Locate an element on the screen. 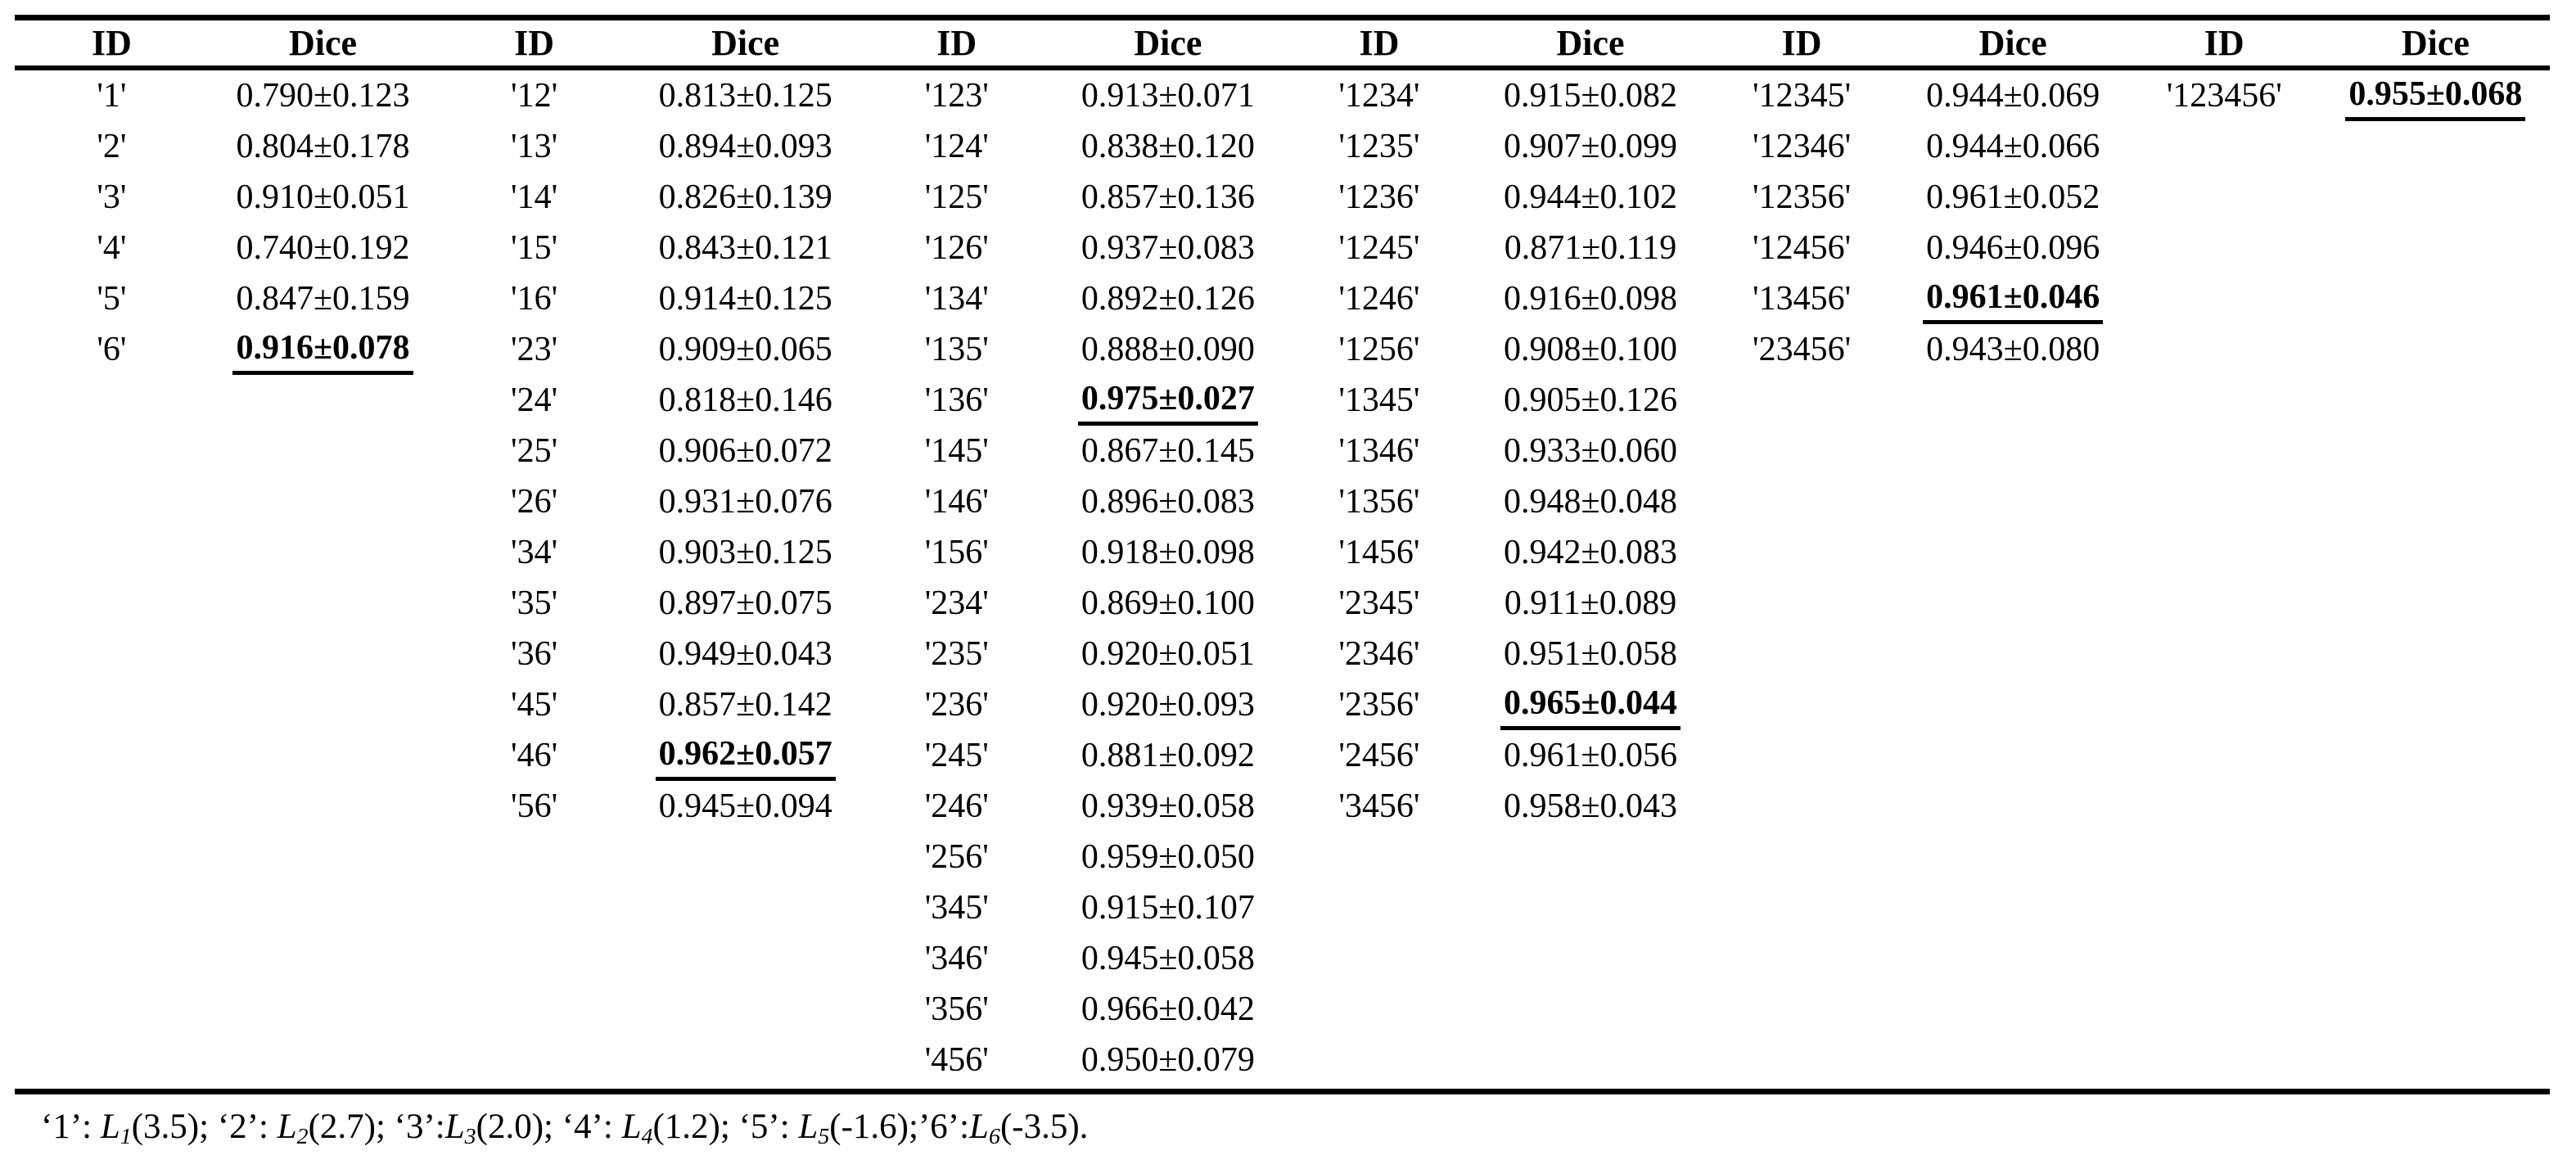 The height and width of the screenshot is (1164, 2576). id-cell: '126' is located at coordinates (956, 248).